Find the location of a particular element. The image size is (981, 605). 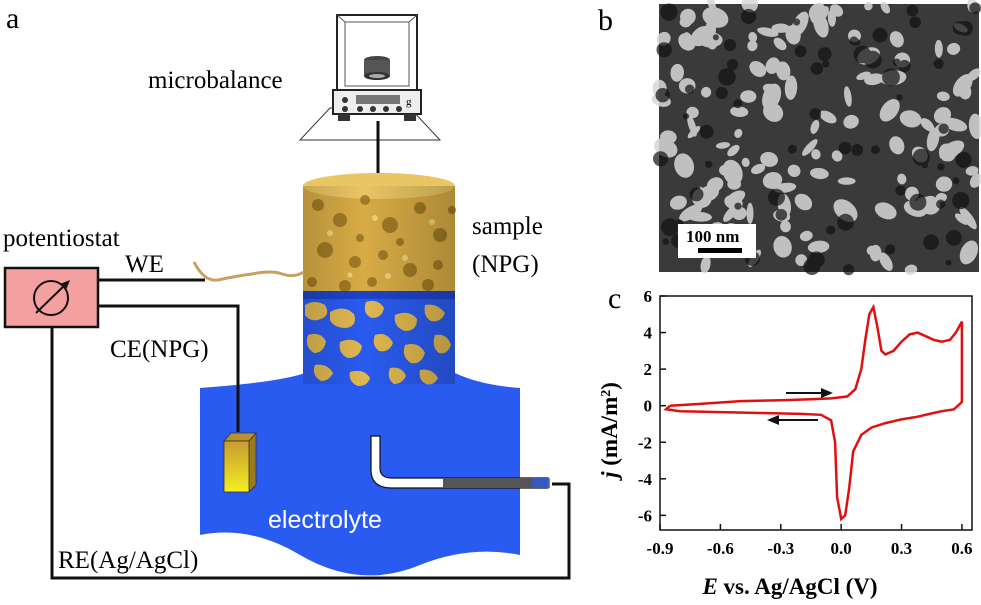

reverse-sweep-arrow is located at coordinates (792, 420).